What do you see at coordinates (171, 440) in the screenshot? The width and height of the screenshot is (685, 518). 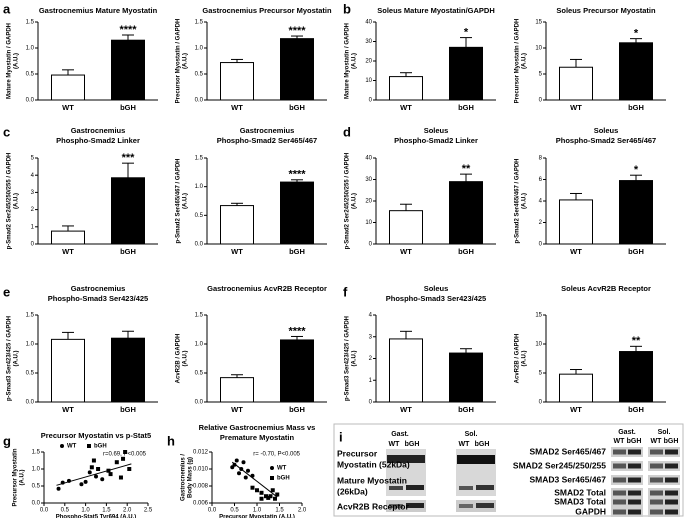 I see `panel-label: h` at bounding box center [171, 440].